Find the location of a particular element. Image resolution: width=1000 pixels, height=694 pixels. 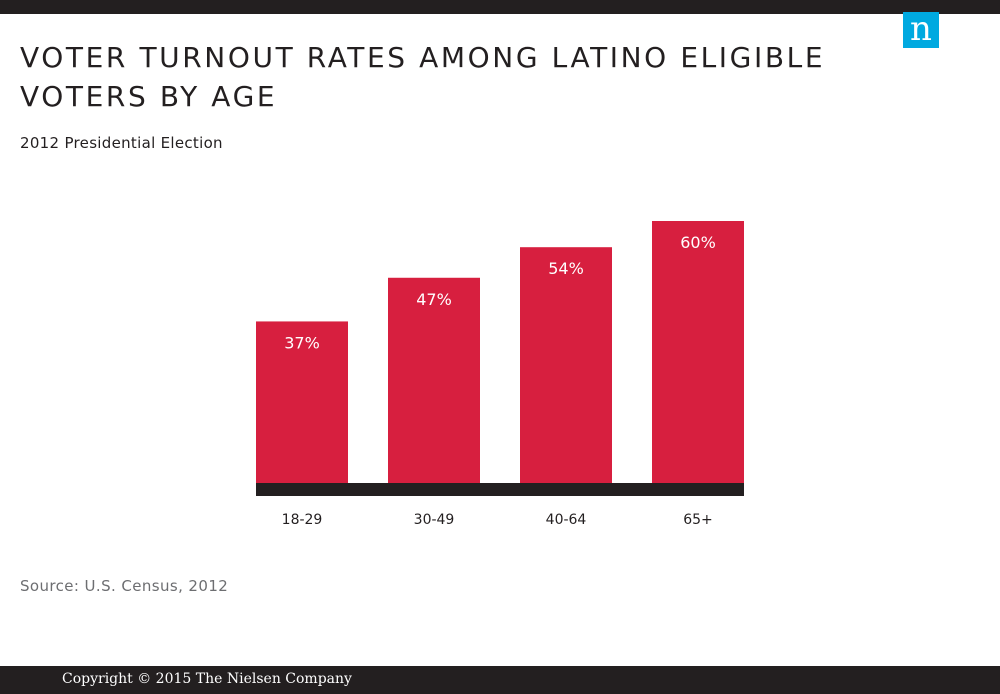

x-tick-label: 18-29 is located at coordinates (302, 520).